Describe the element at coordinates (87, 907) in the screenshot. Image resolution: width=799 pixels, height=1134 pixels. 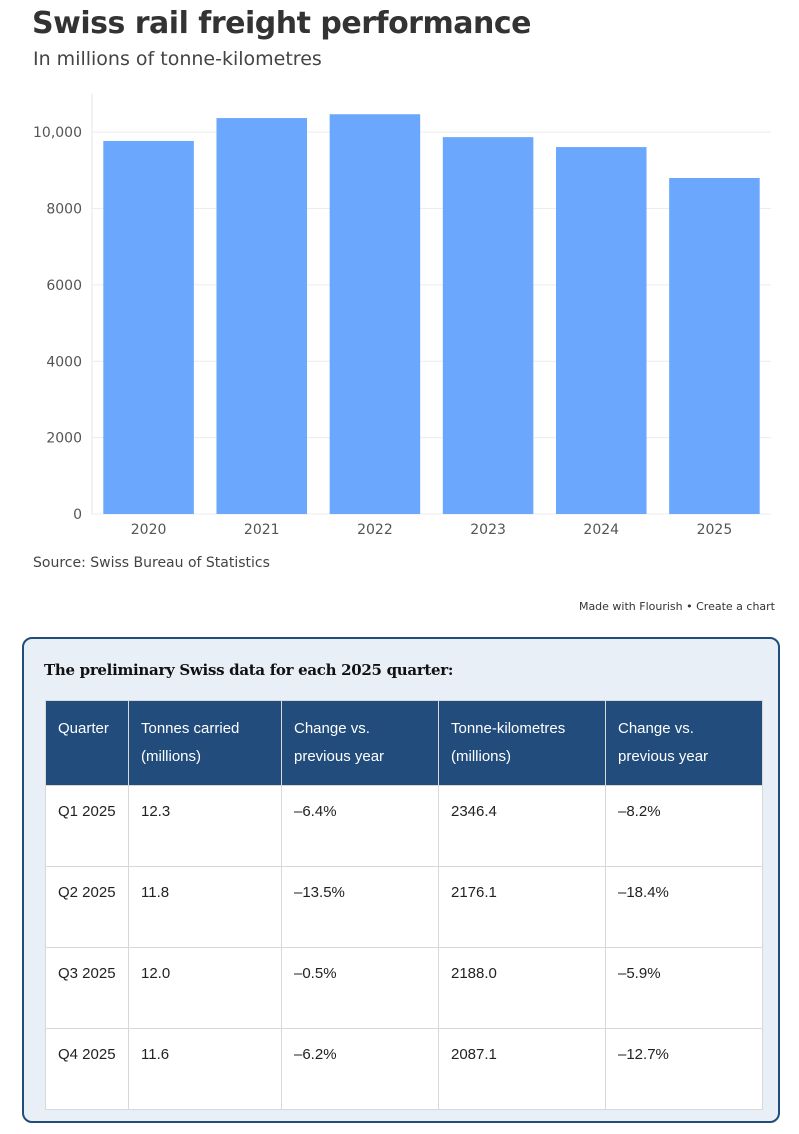
I see `cell-quarter: Q2 2025` at that location.